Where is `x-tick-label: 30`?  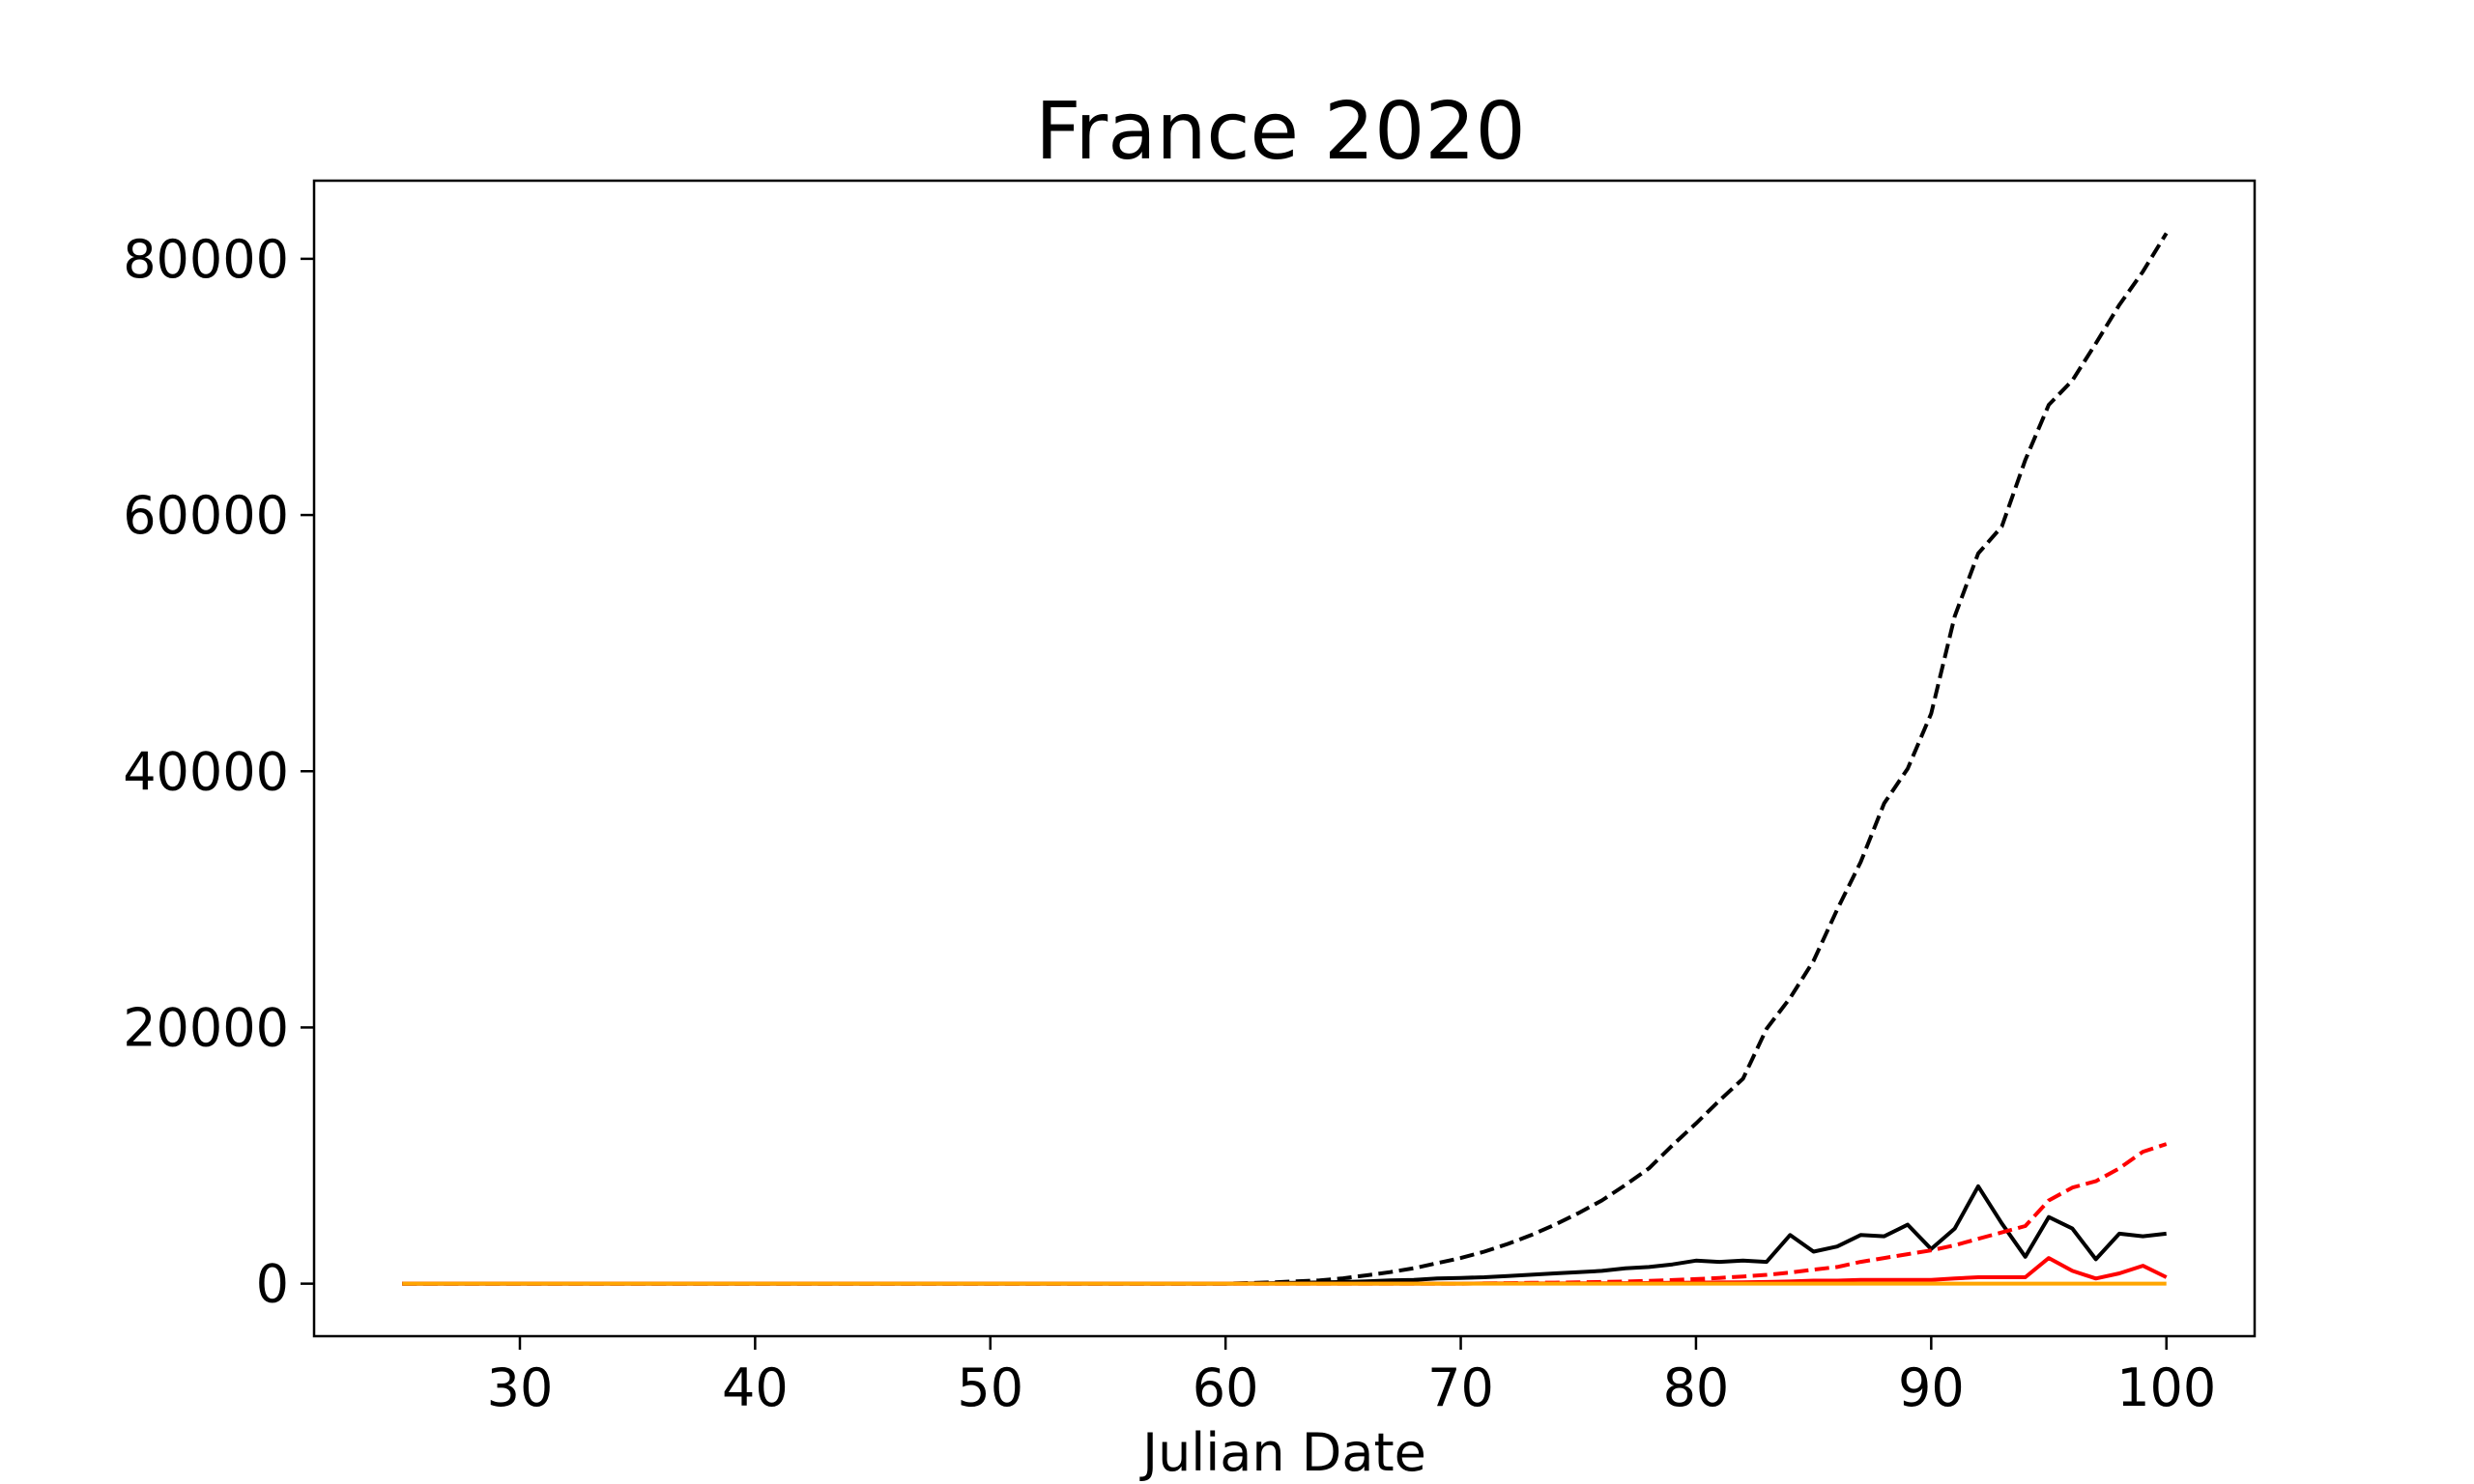 x-tick-label: 30 is located at coordinates (520, 1388).